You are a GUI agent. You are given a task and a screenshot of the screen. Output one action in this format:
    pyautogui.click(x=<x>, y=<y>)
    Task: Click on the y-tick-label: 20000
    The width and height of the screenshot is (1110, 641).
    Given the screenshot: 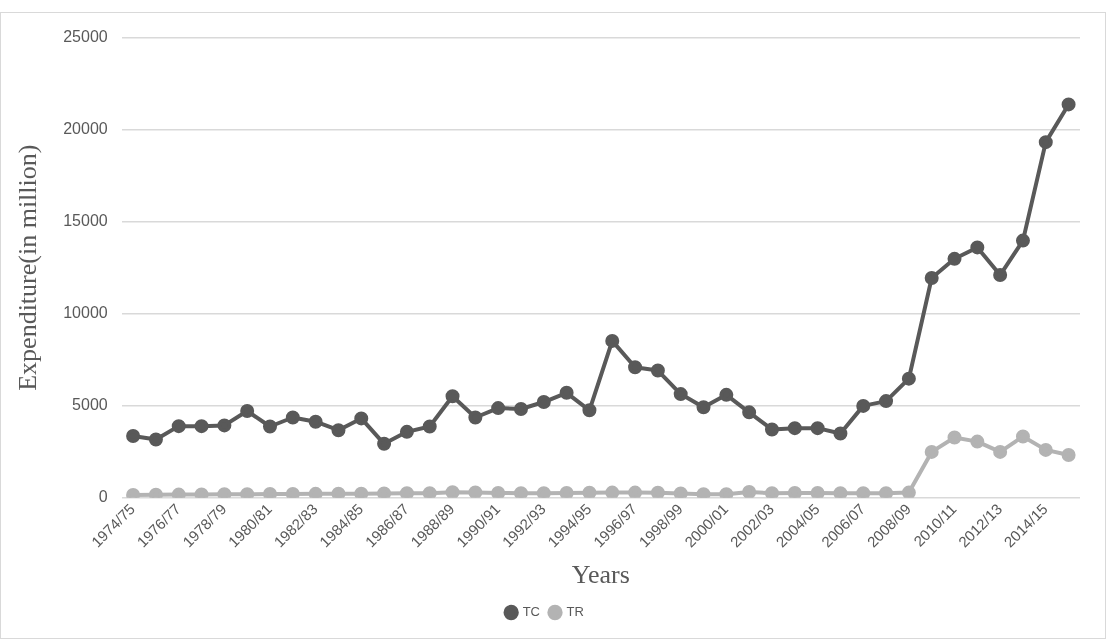 What is the action you would take?
    pyautogui.click(x=85, y=129)
    